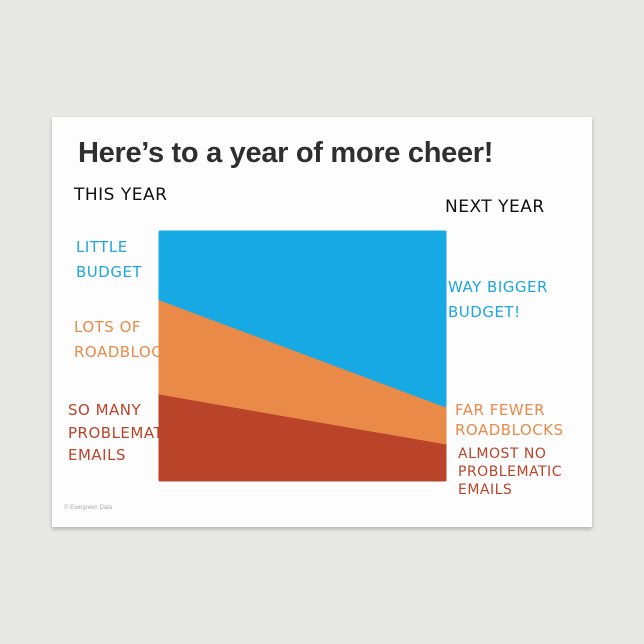 Image resolution: width=644 pixels, height=644 pixels. I want to click on label-line: LITTLE, so click(102, 247).